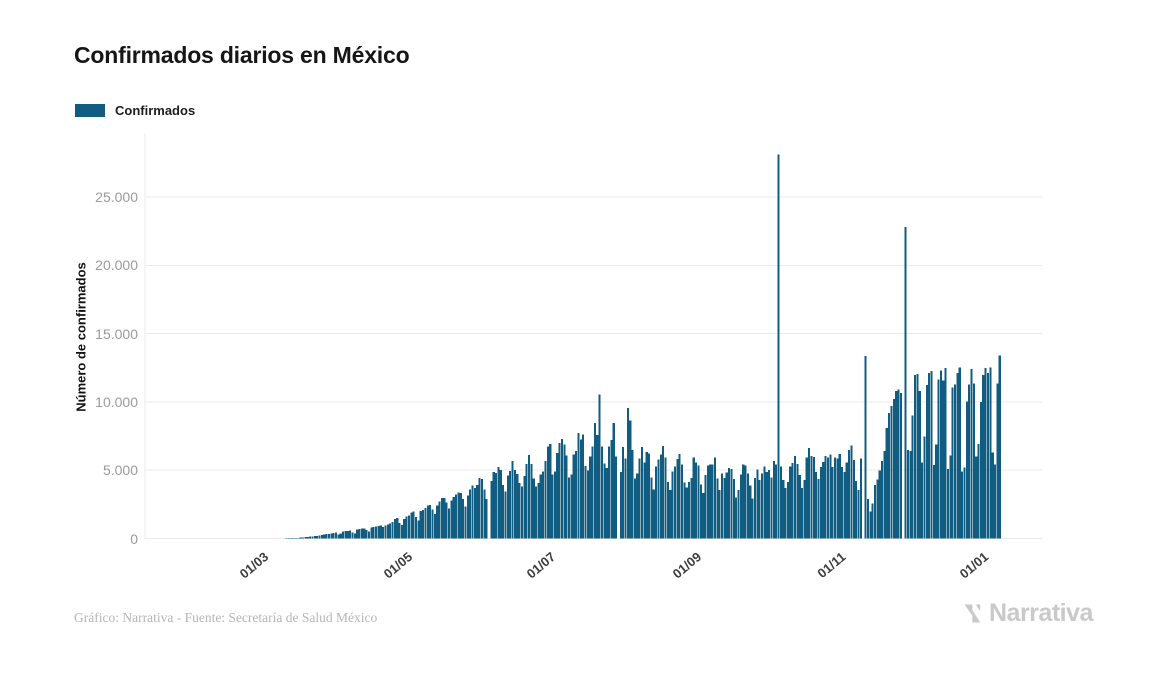 The height and width of the screenshot is (674, 1157). I want to click on legend-item-confirmados: Confirmados, so click(135, 110).